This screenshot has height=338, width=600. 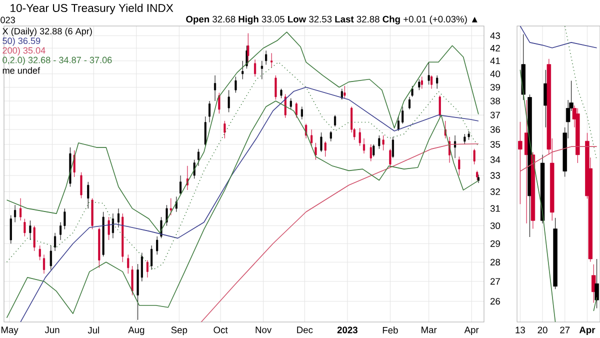 I want to click on x-tick-label: Oct, so click(x=221, y=330).